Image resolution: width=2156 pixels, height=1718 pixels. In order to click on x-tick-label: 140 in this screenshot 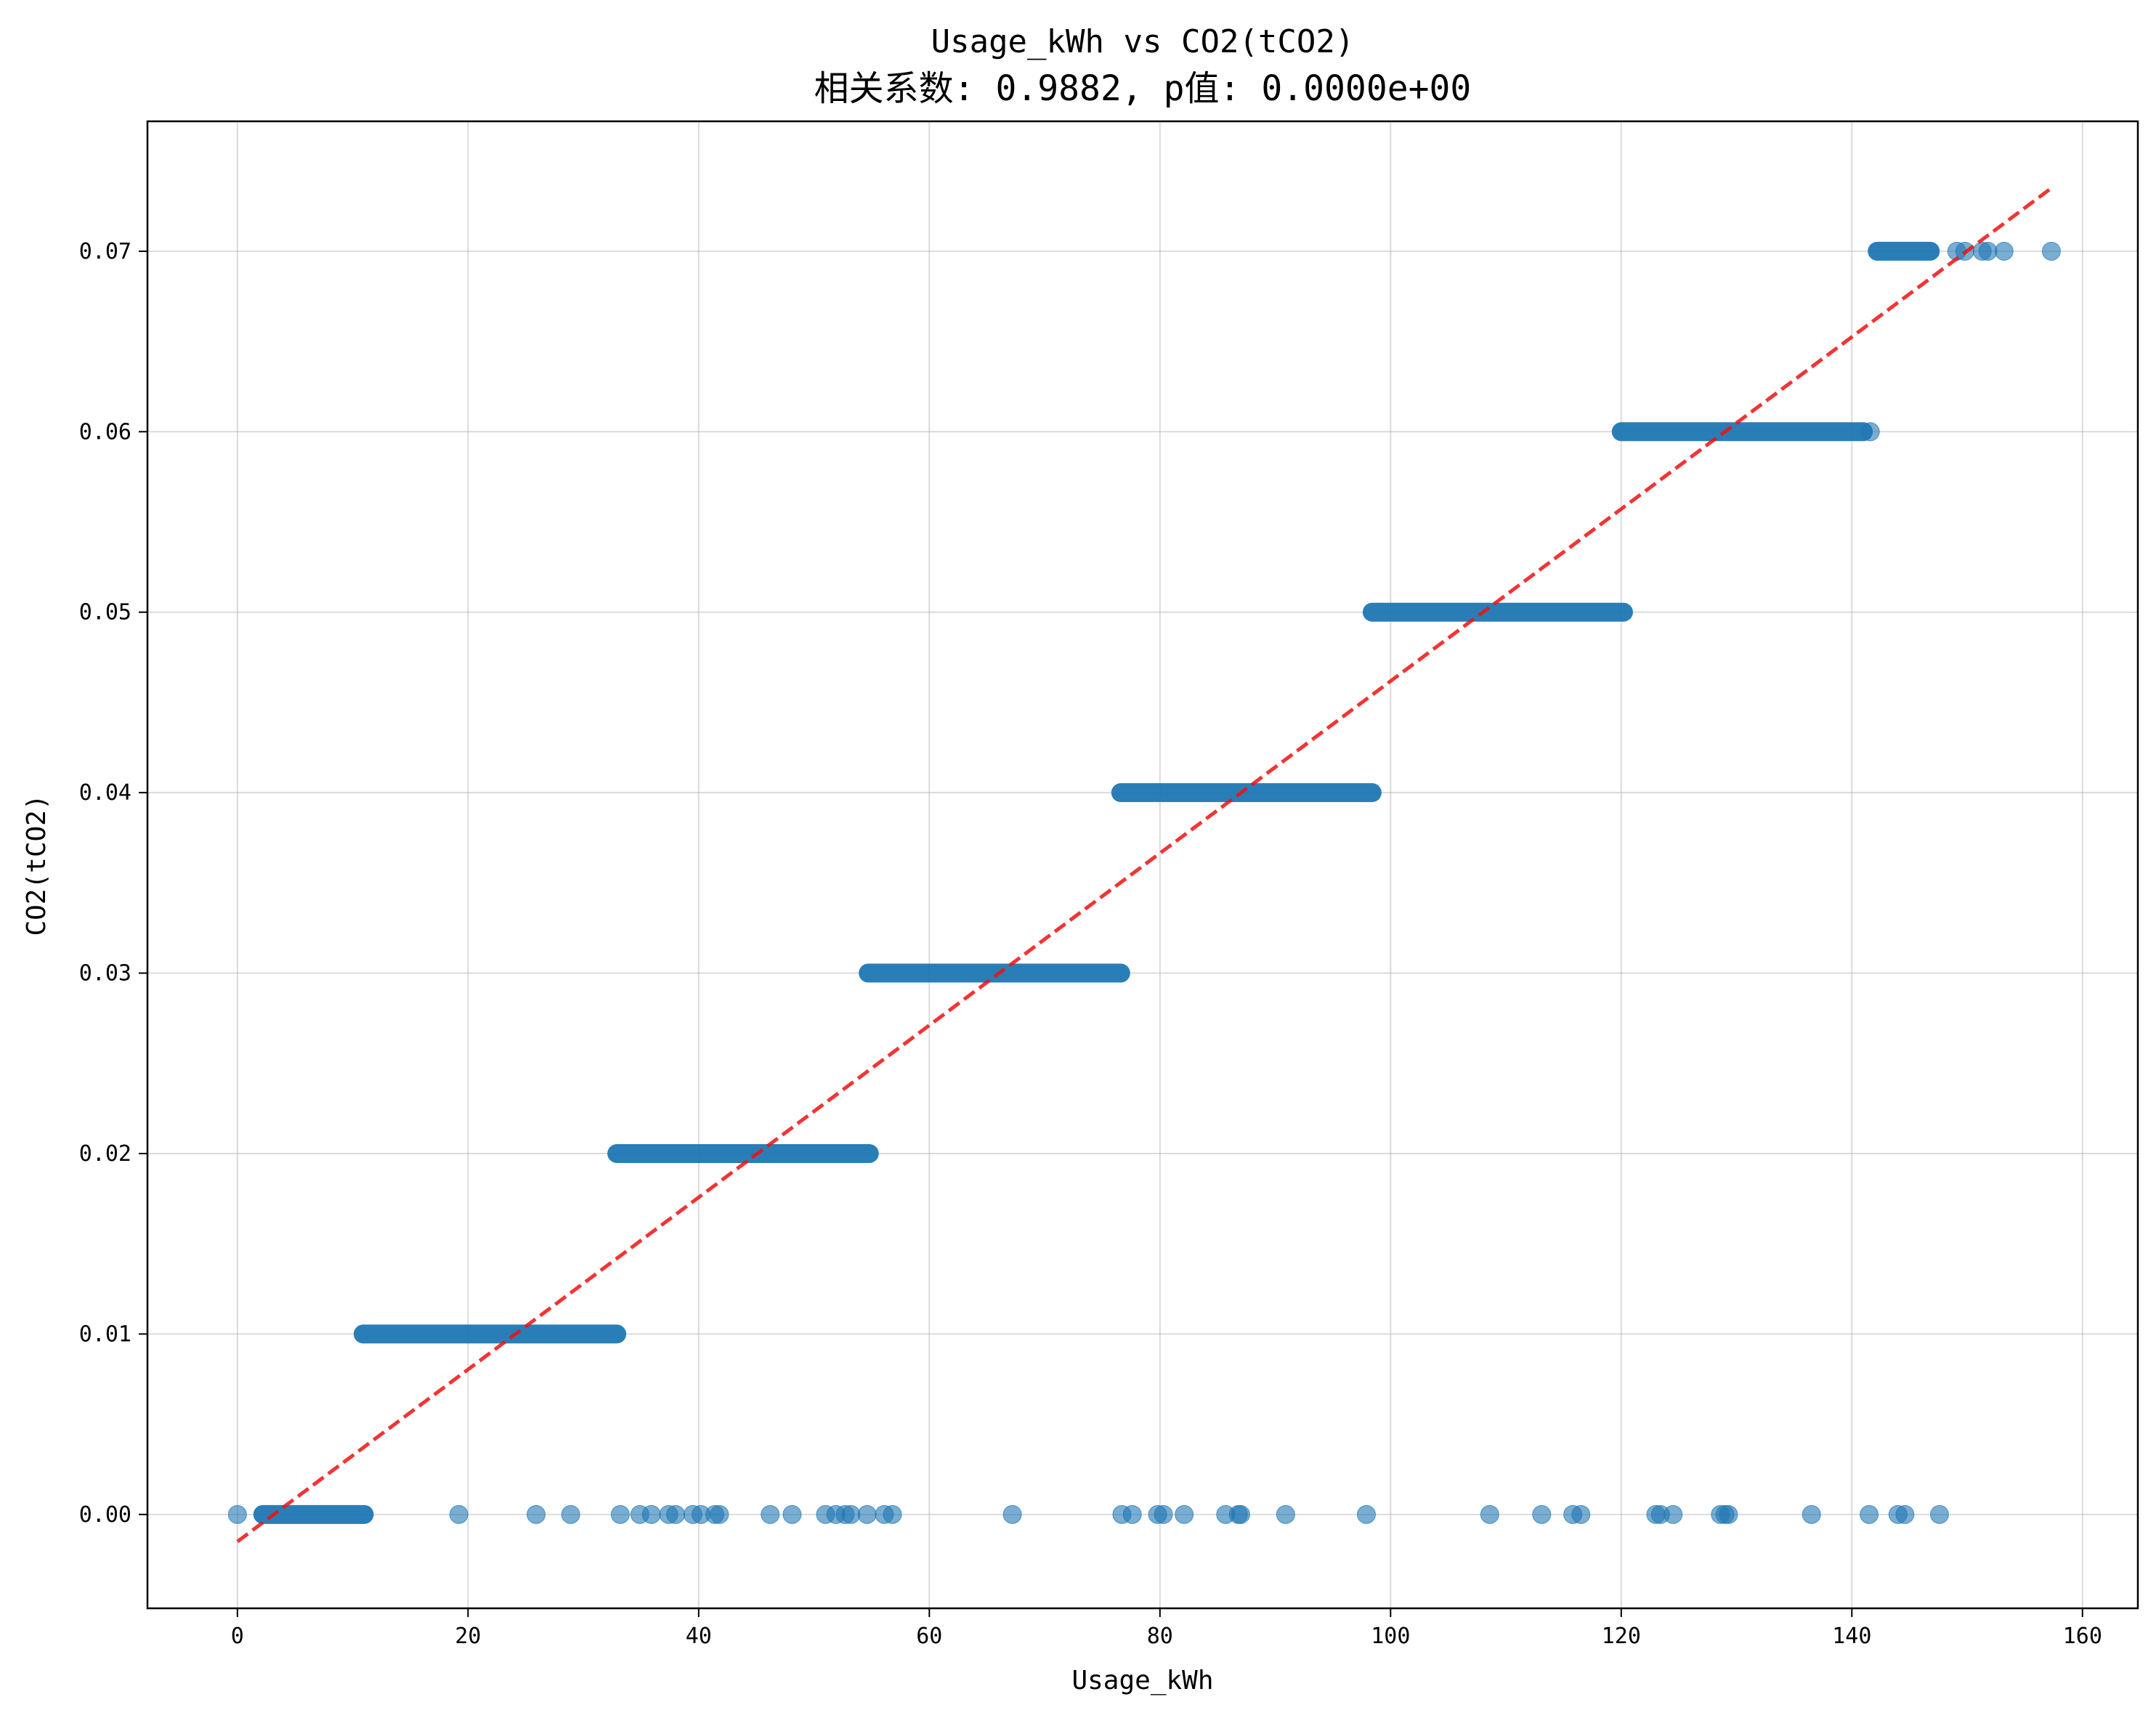, I will do `click(1851, 1636)`.